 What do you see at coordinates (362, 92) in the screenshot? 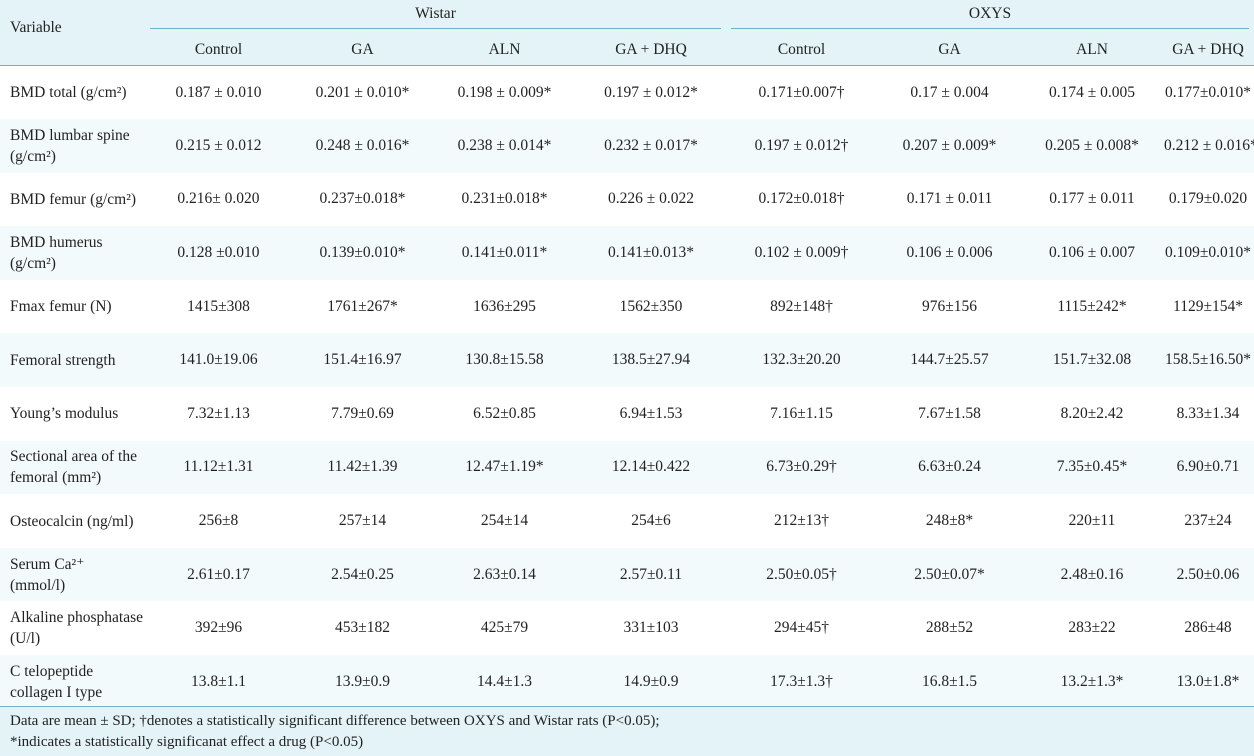
I see `table-cell: 0.201 ± 0.010*` at bounding box center [362, 92].